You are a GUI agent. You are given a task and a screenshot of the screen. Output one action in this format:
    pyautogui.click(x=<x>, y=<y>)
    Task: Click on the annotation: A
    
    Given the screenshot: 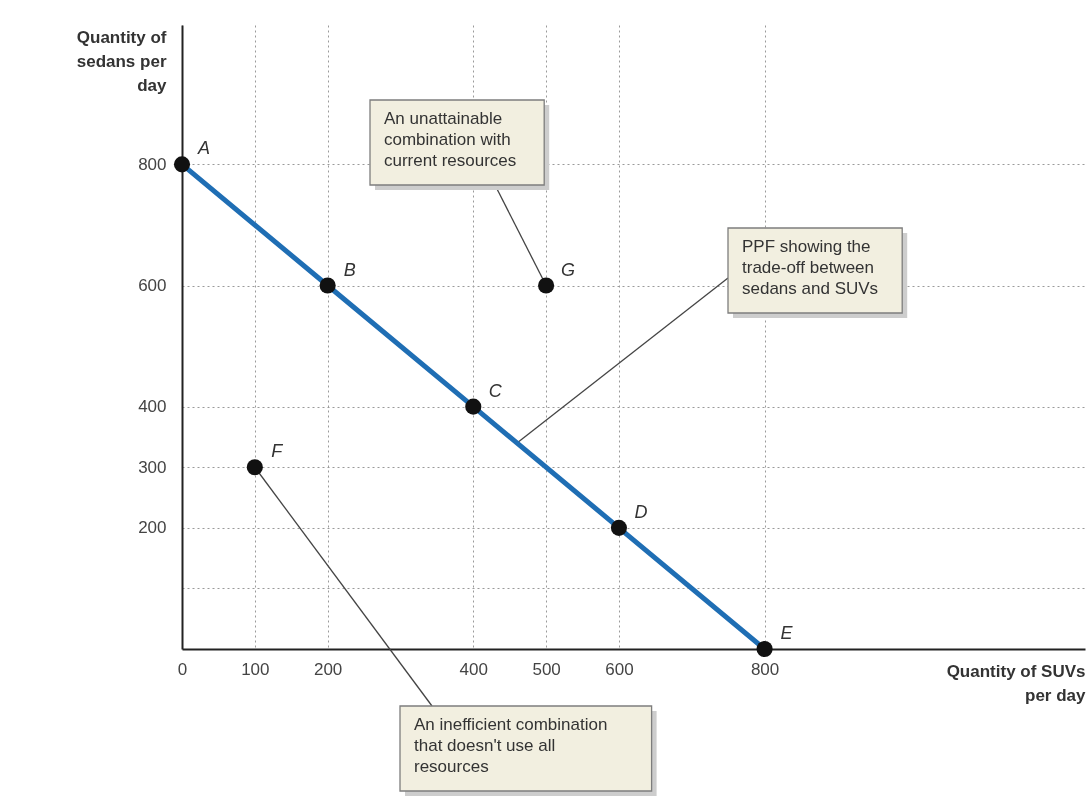 What is the action you would take?
    pyautogui.click(x=203, y=148)
    